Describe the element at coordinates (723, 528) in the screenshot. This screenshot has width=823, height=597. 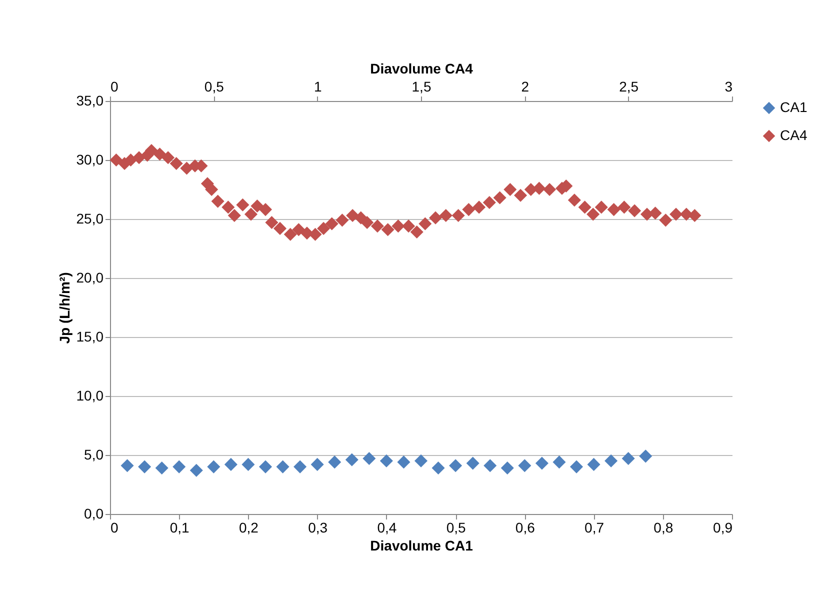
I see `x-tick-label: 0,9` at that location.